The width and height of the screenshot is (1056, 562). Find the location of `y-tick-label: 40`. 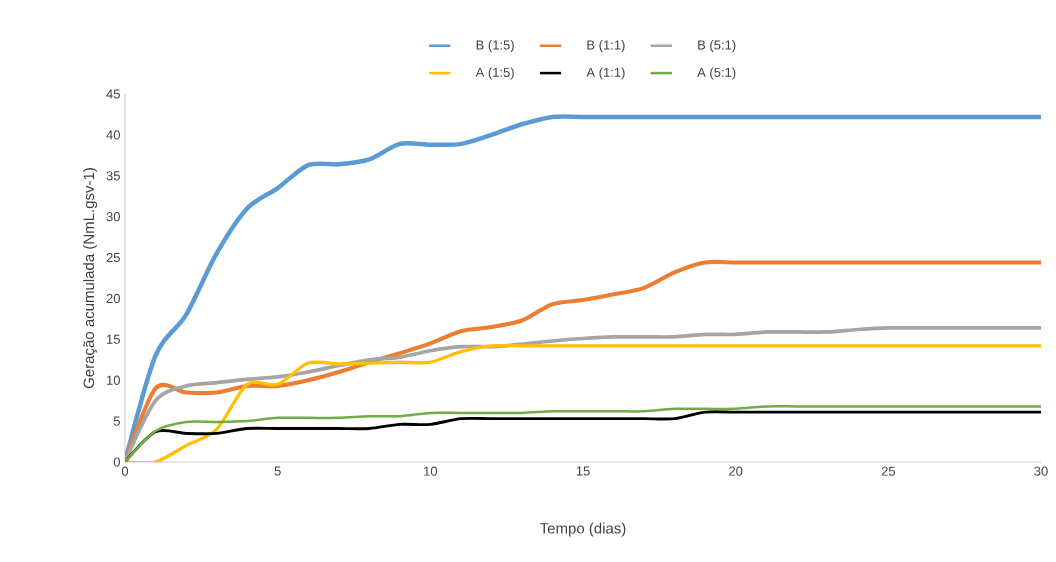

y-tick-label: 40 is located at coordinates (113, 135).